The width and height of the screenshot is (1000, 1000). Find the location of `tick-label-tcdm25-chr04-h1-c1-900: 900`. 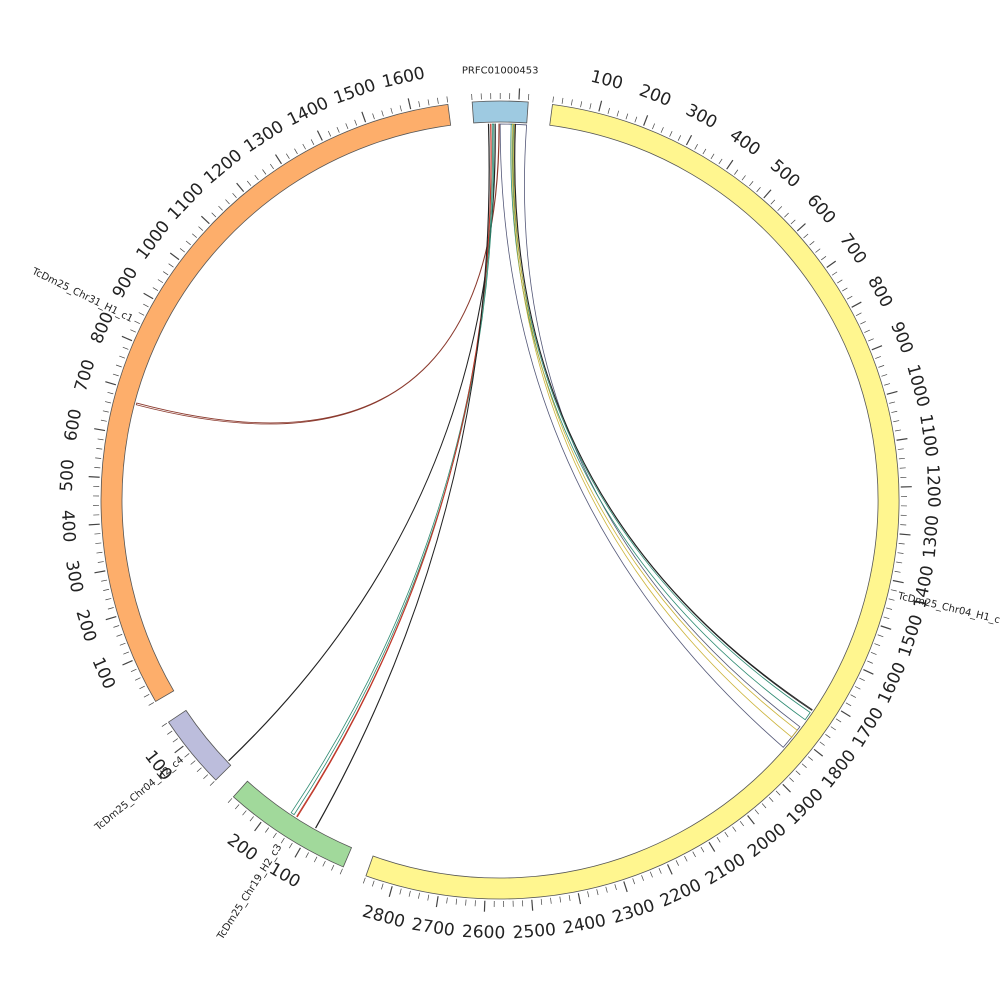

tick-label-tcdm25-chr04-h1-c1-900: 900 is located at coordinates (901, 338).